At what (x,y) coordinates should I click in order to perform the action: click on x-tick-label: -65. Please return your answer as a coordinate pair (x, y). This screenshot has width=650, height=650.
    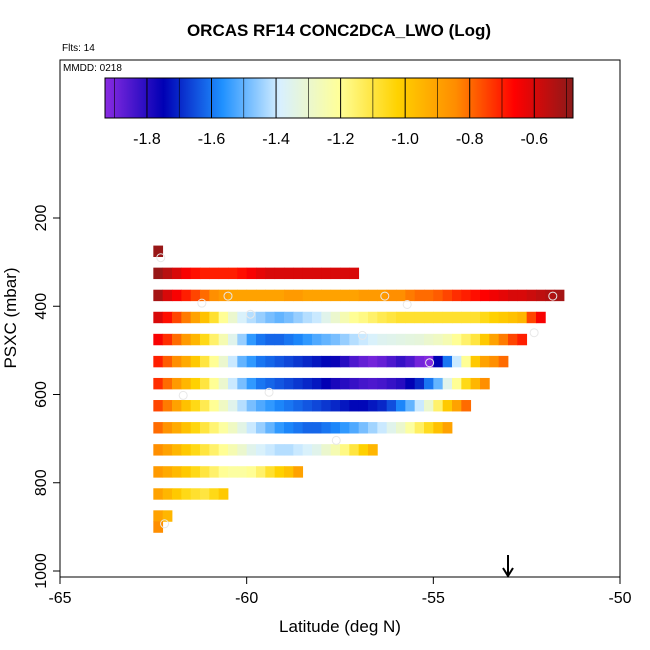
    Looking at the image, I should click on (59, 598).